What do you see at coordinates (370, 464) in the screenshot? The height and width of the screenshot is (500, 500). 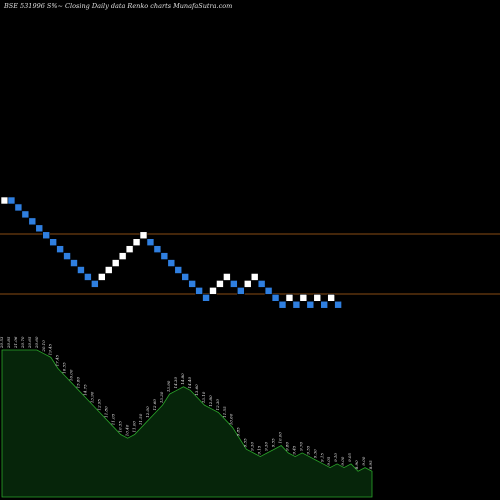 I see `price-label-54: 8.95` at bounding box center [370, 464].